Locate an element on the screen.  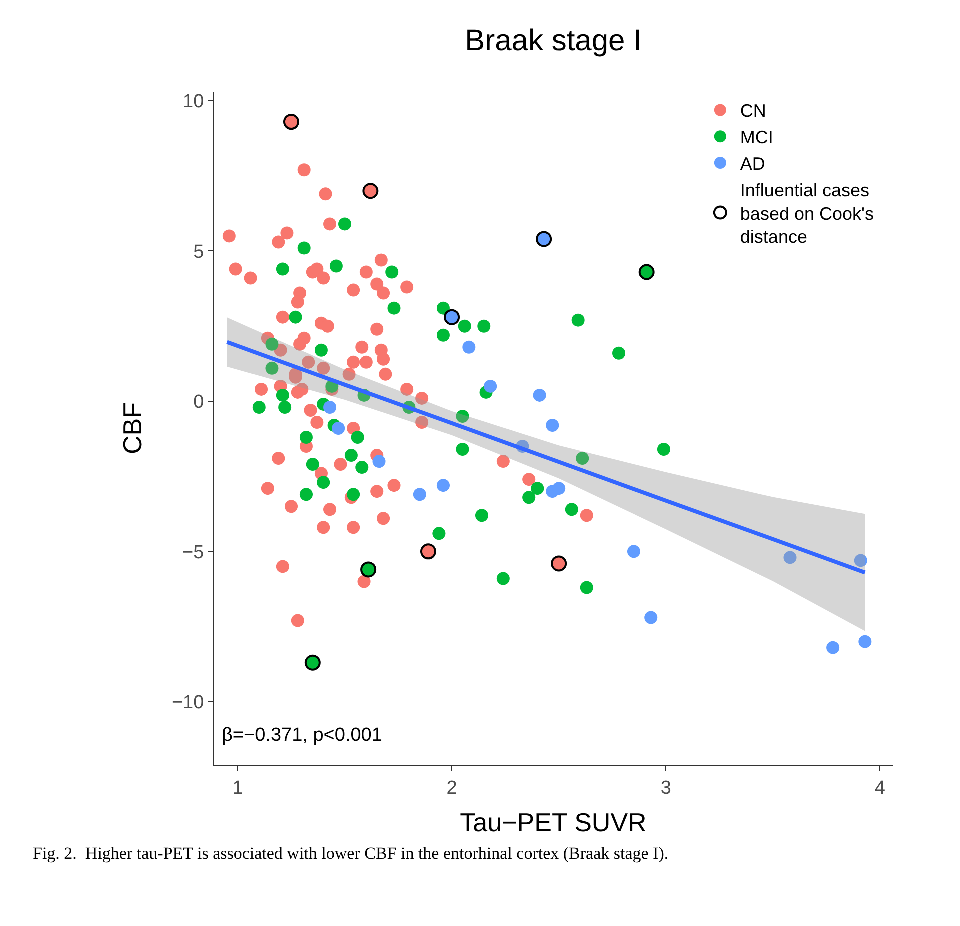
y-tick-label: 5 is located at coordinates (199, 252).